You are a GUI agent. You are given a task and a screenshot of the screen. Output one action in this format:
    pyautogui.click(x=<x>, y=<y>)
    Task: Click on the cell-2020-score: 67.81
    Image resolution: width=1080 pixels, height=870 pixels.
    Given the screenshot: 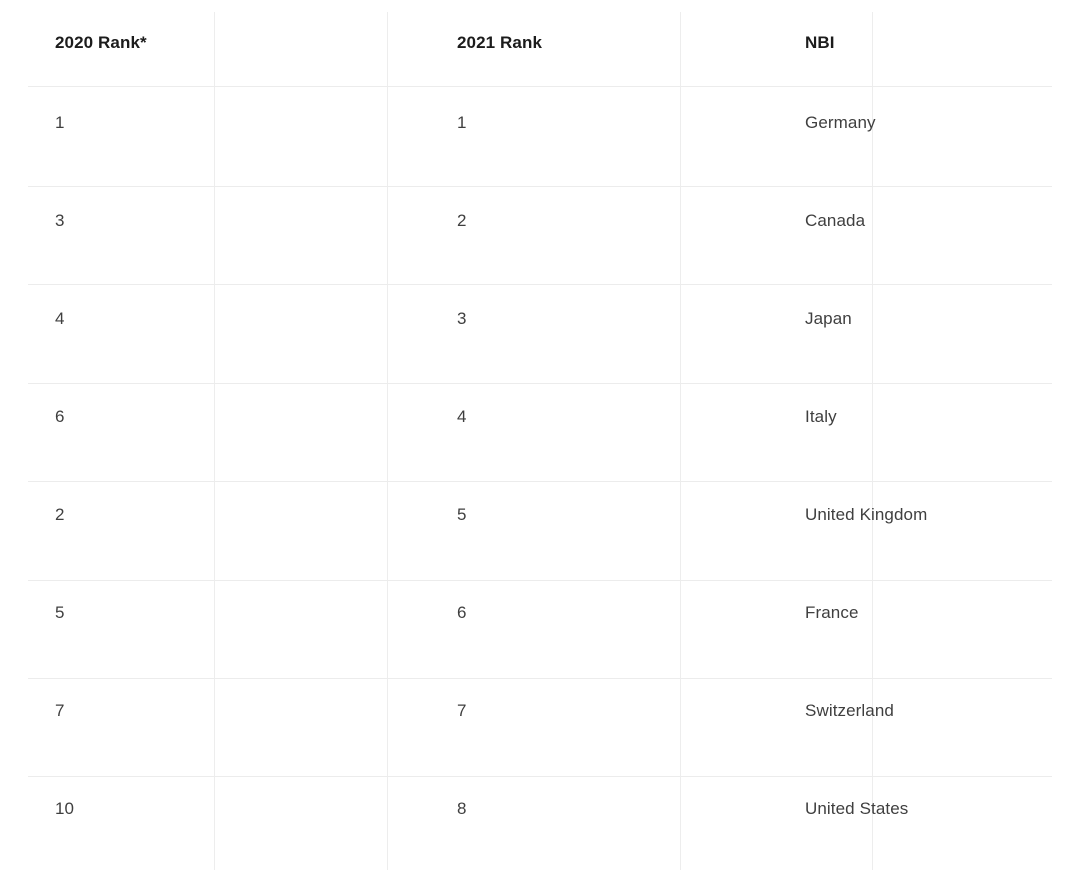 What is the action you would take?
    pyautogui.click(x=776, y=331)
    